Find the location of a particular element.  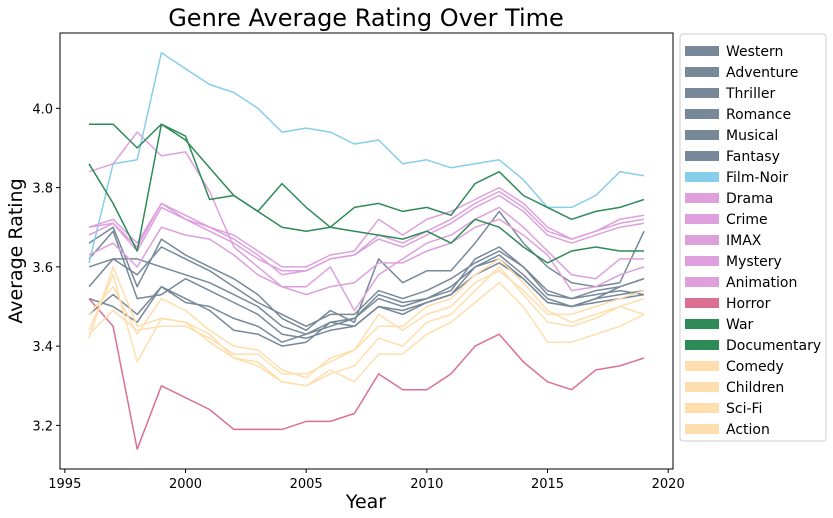

legend-label-imax: IMAX is located at coordinates (744, 241).